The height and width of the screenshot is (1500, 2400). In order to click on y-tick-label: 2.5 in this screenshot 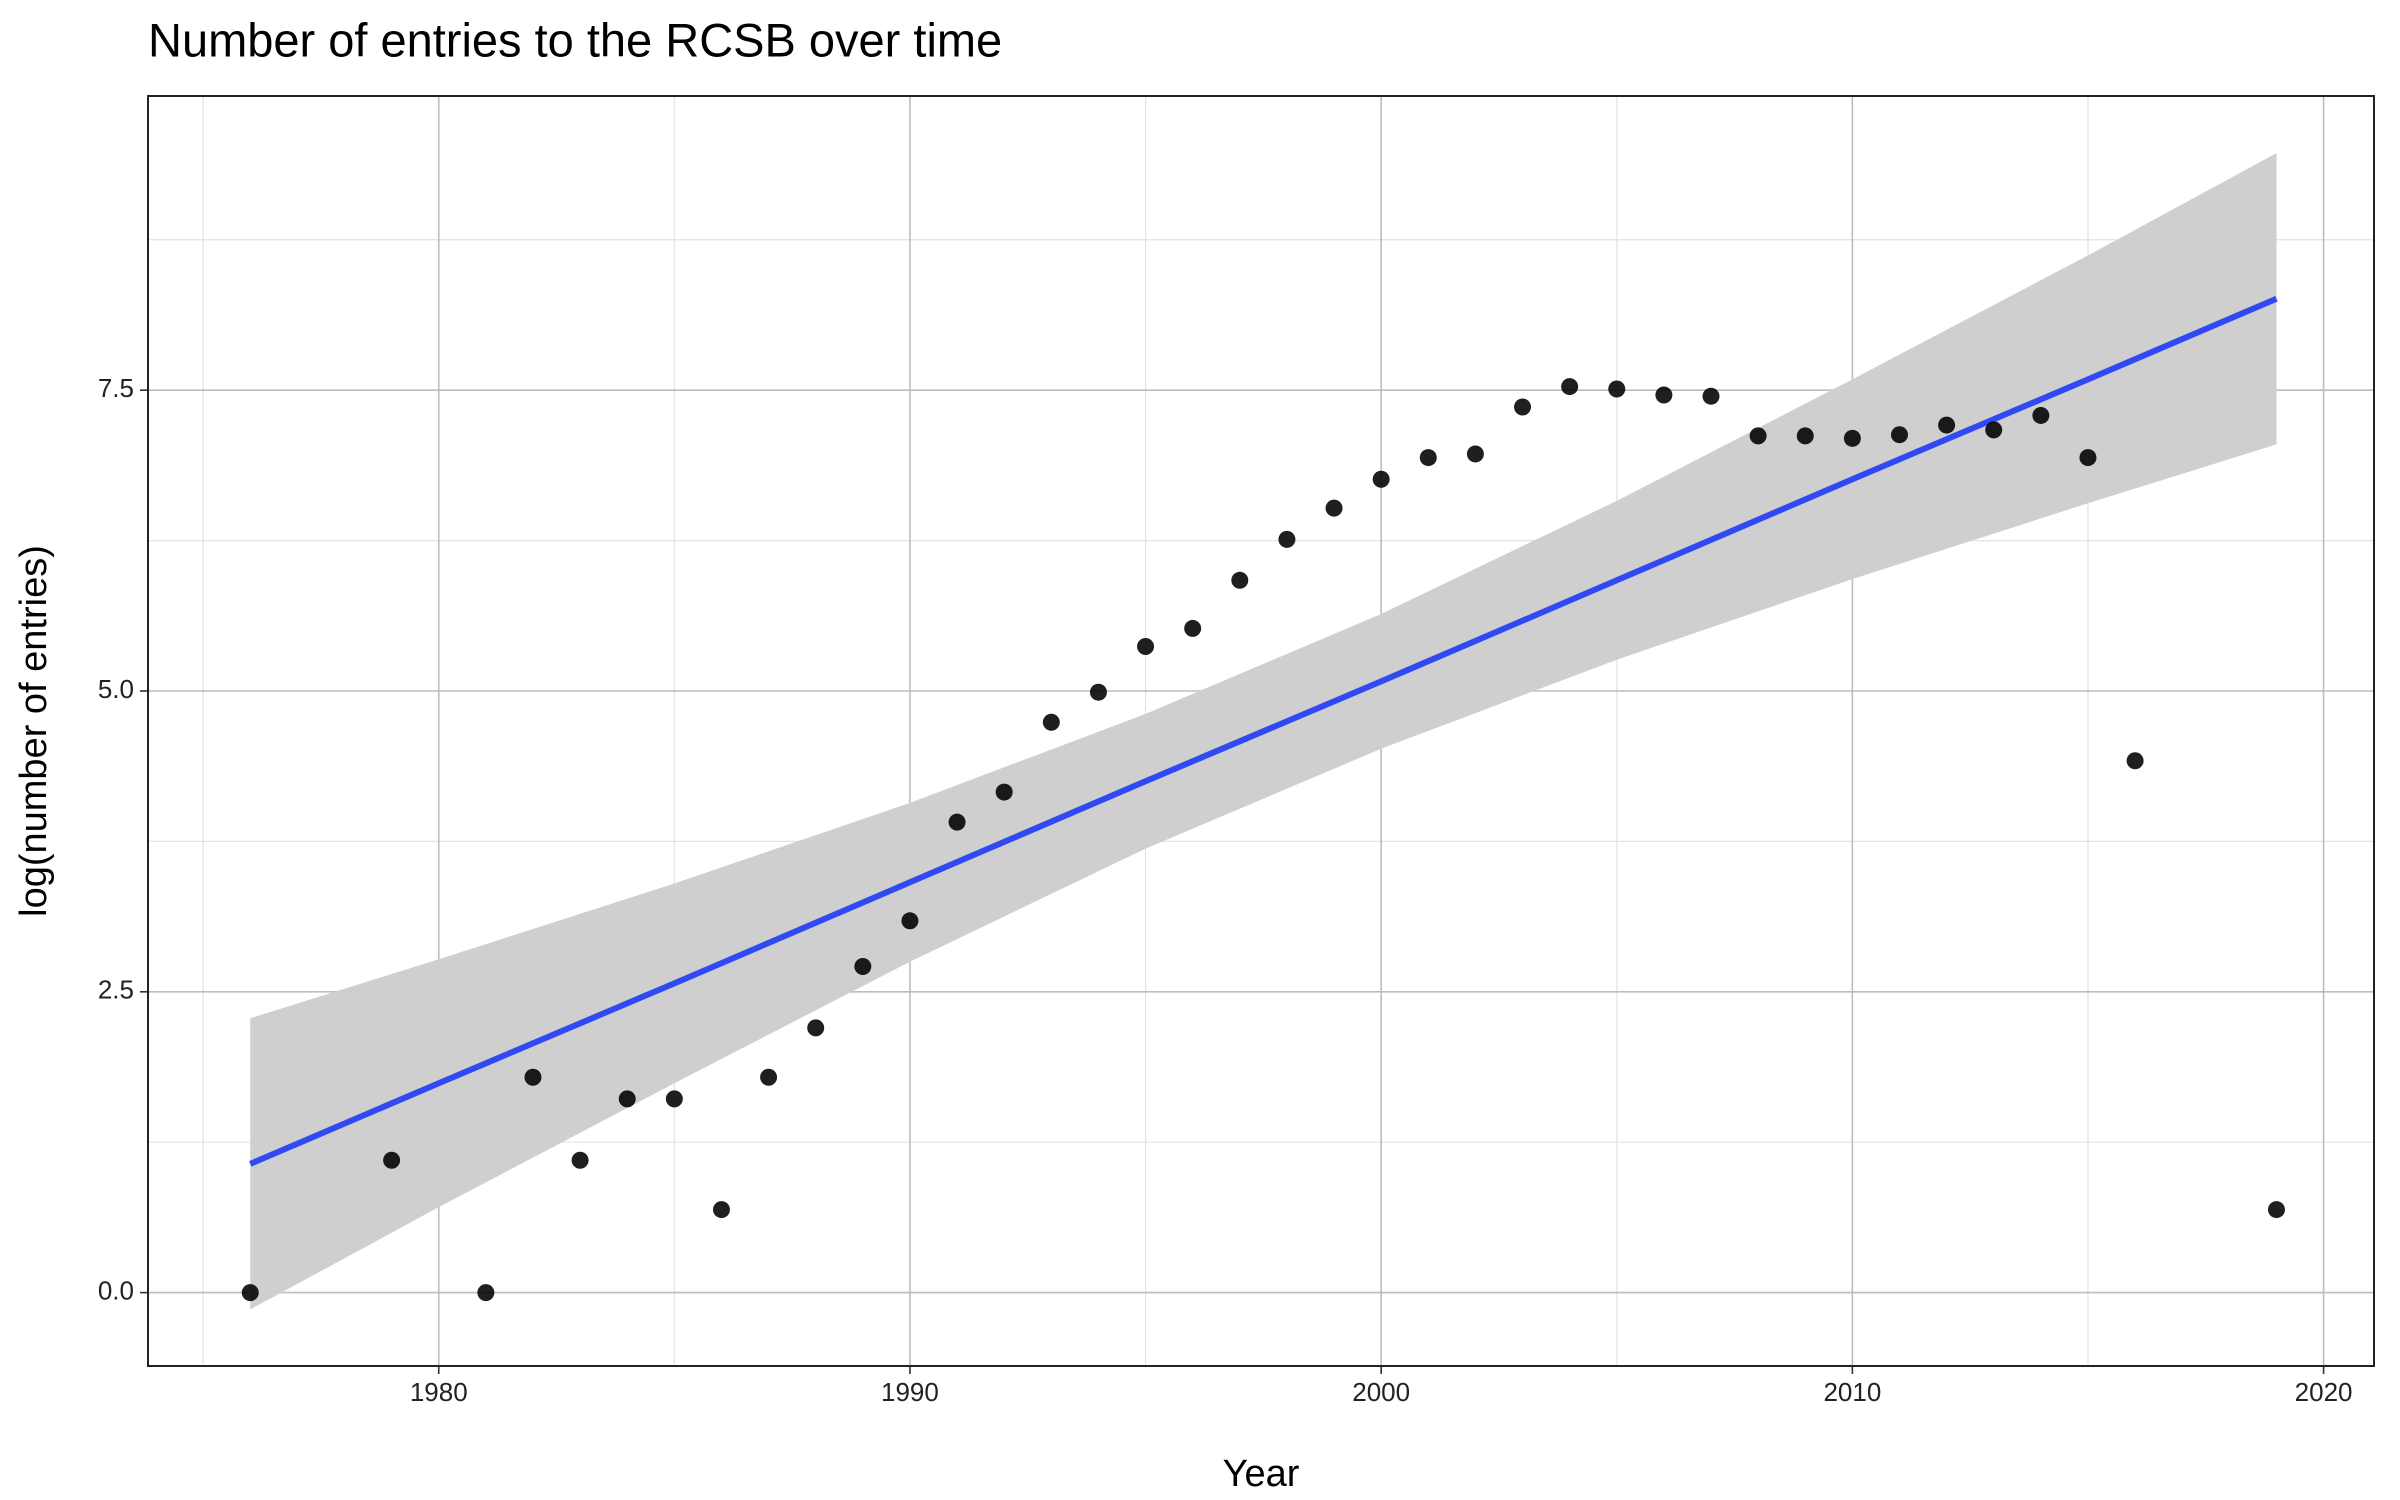, I will do `click(116, 990)`.